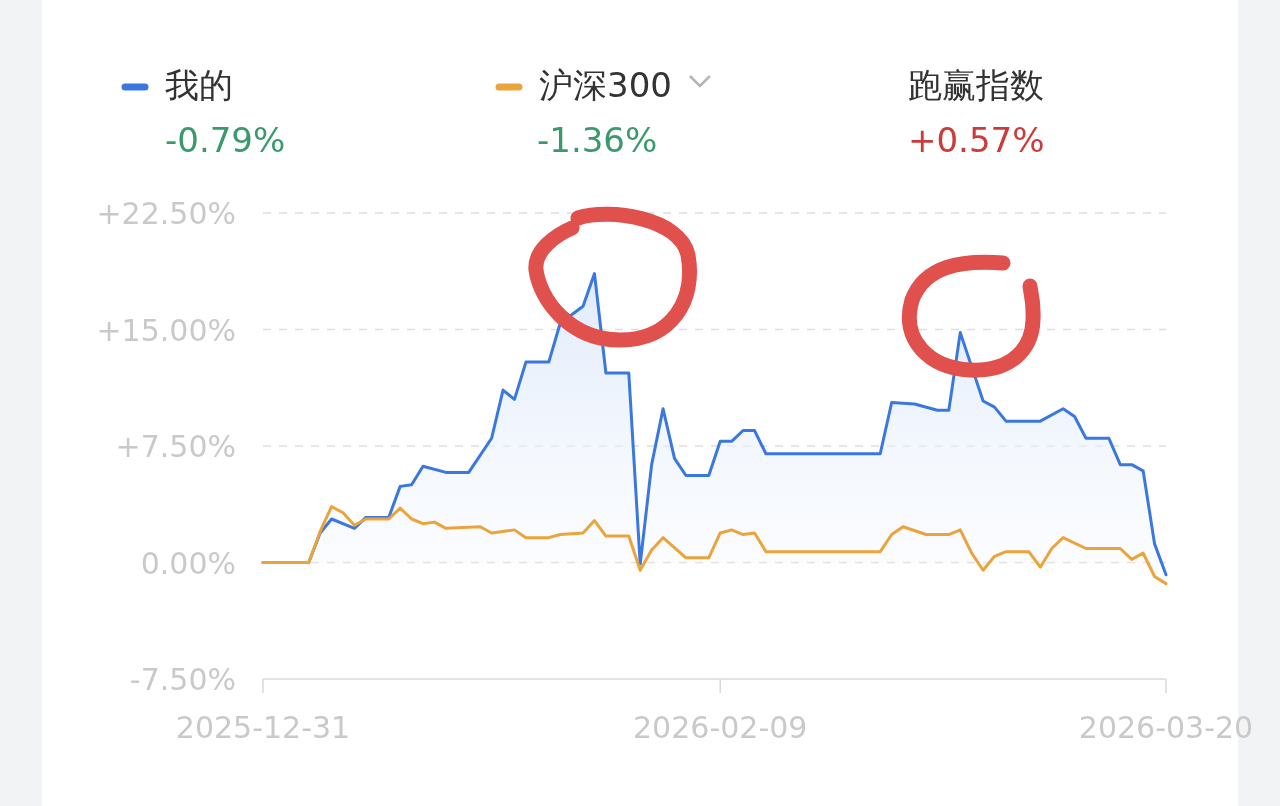 This screenshot has height=806, width=1280. I want to click on text: -1.36%, so click(597, 140).